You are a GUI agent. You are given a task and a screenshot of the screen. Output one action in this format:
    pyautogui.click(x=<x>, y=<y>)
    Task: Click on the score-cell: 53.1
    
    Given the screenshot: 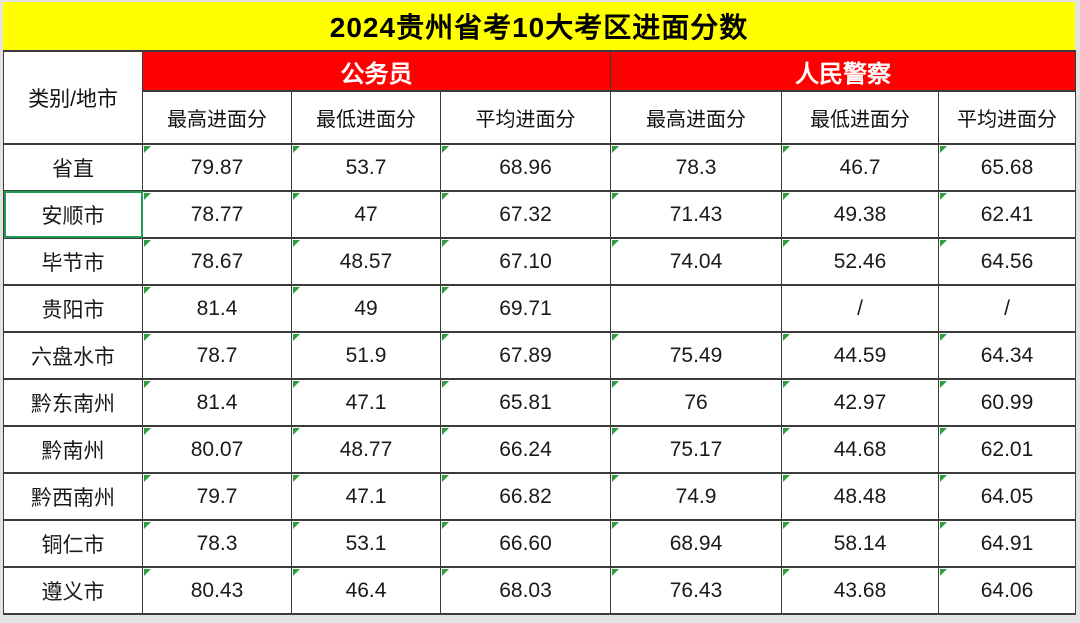 What is the action you would take?
    pyautogui.click(x=366, y=543)
    